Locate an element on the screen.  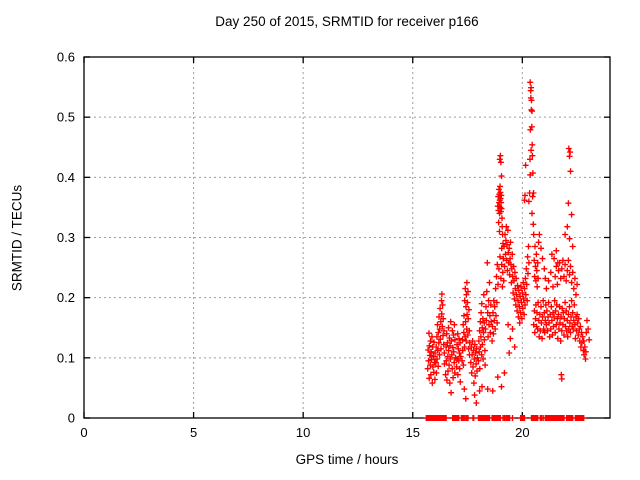
x-tick-label: 0 is located at coordinates (83, 432).